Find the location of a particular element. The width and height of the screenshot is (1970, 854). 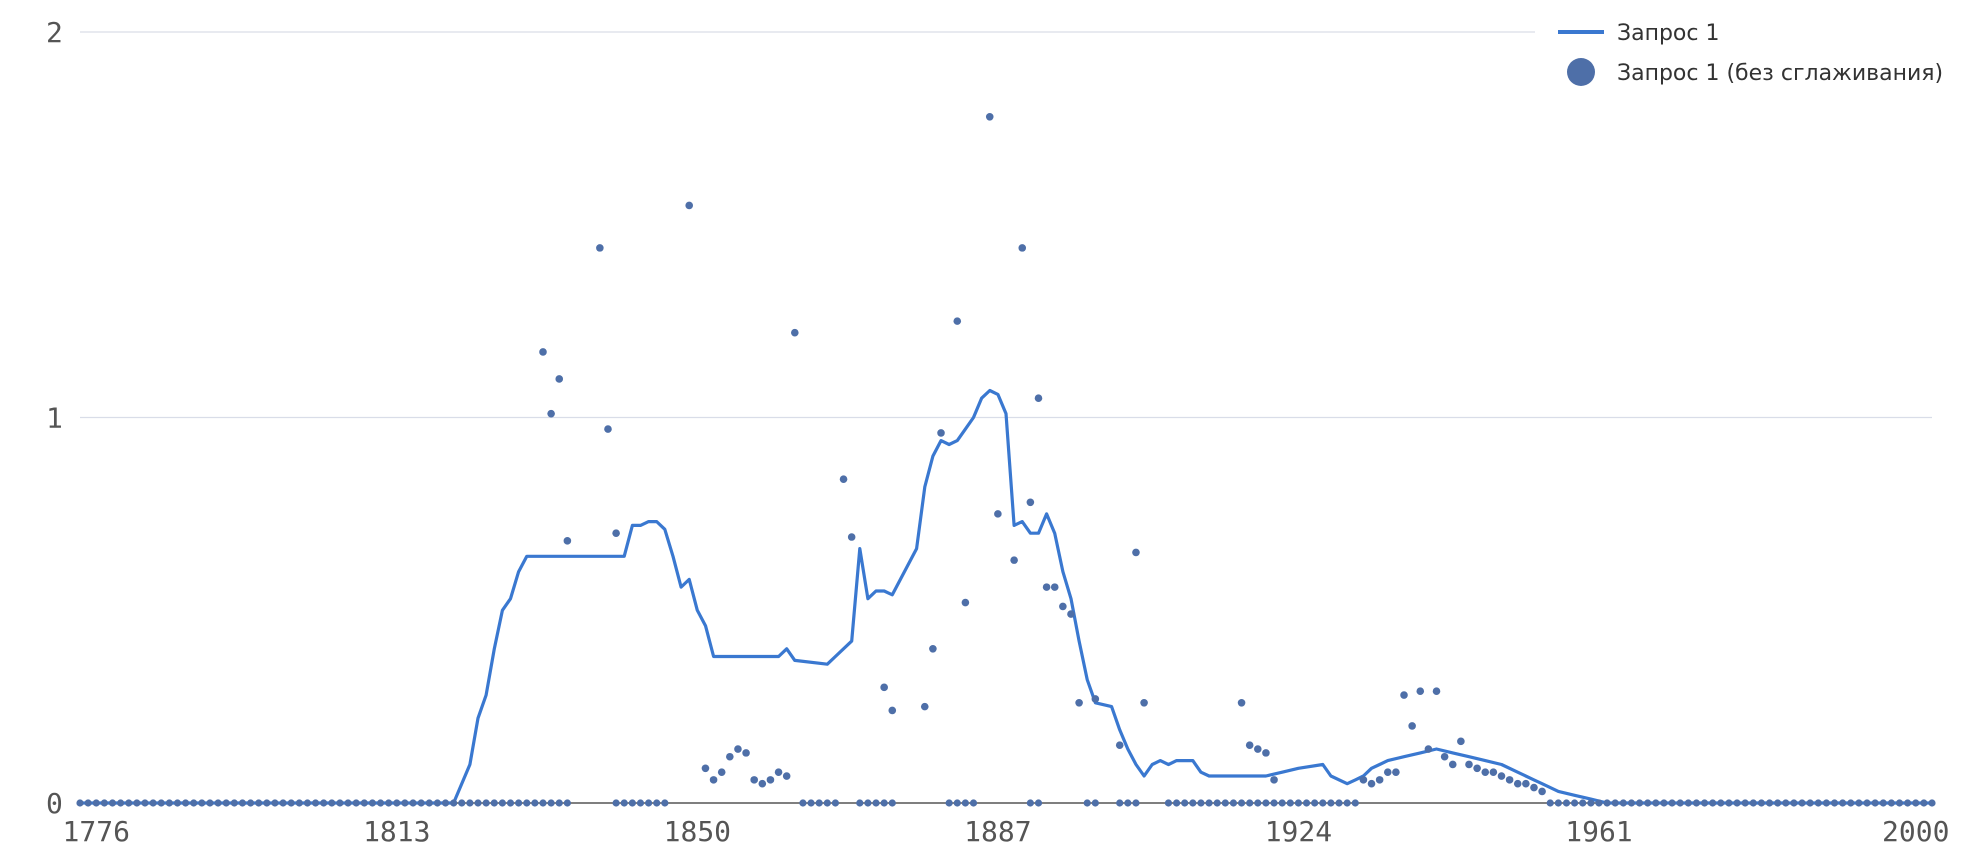

x-tick-label: 1776 is located at coordinates (96, 831).